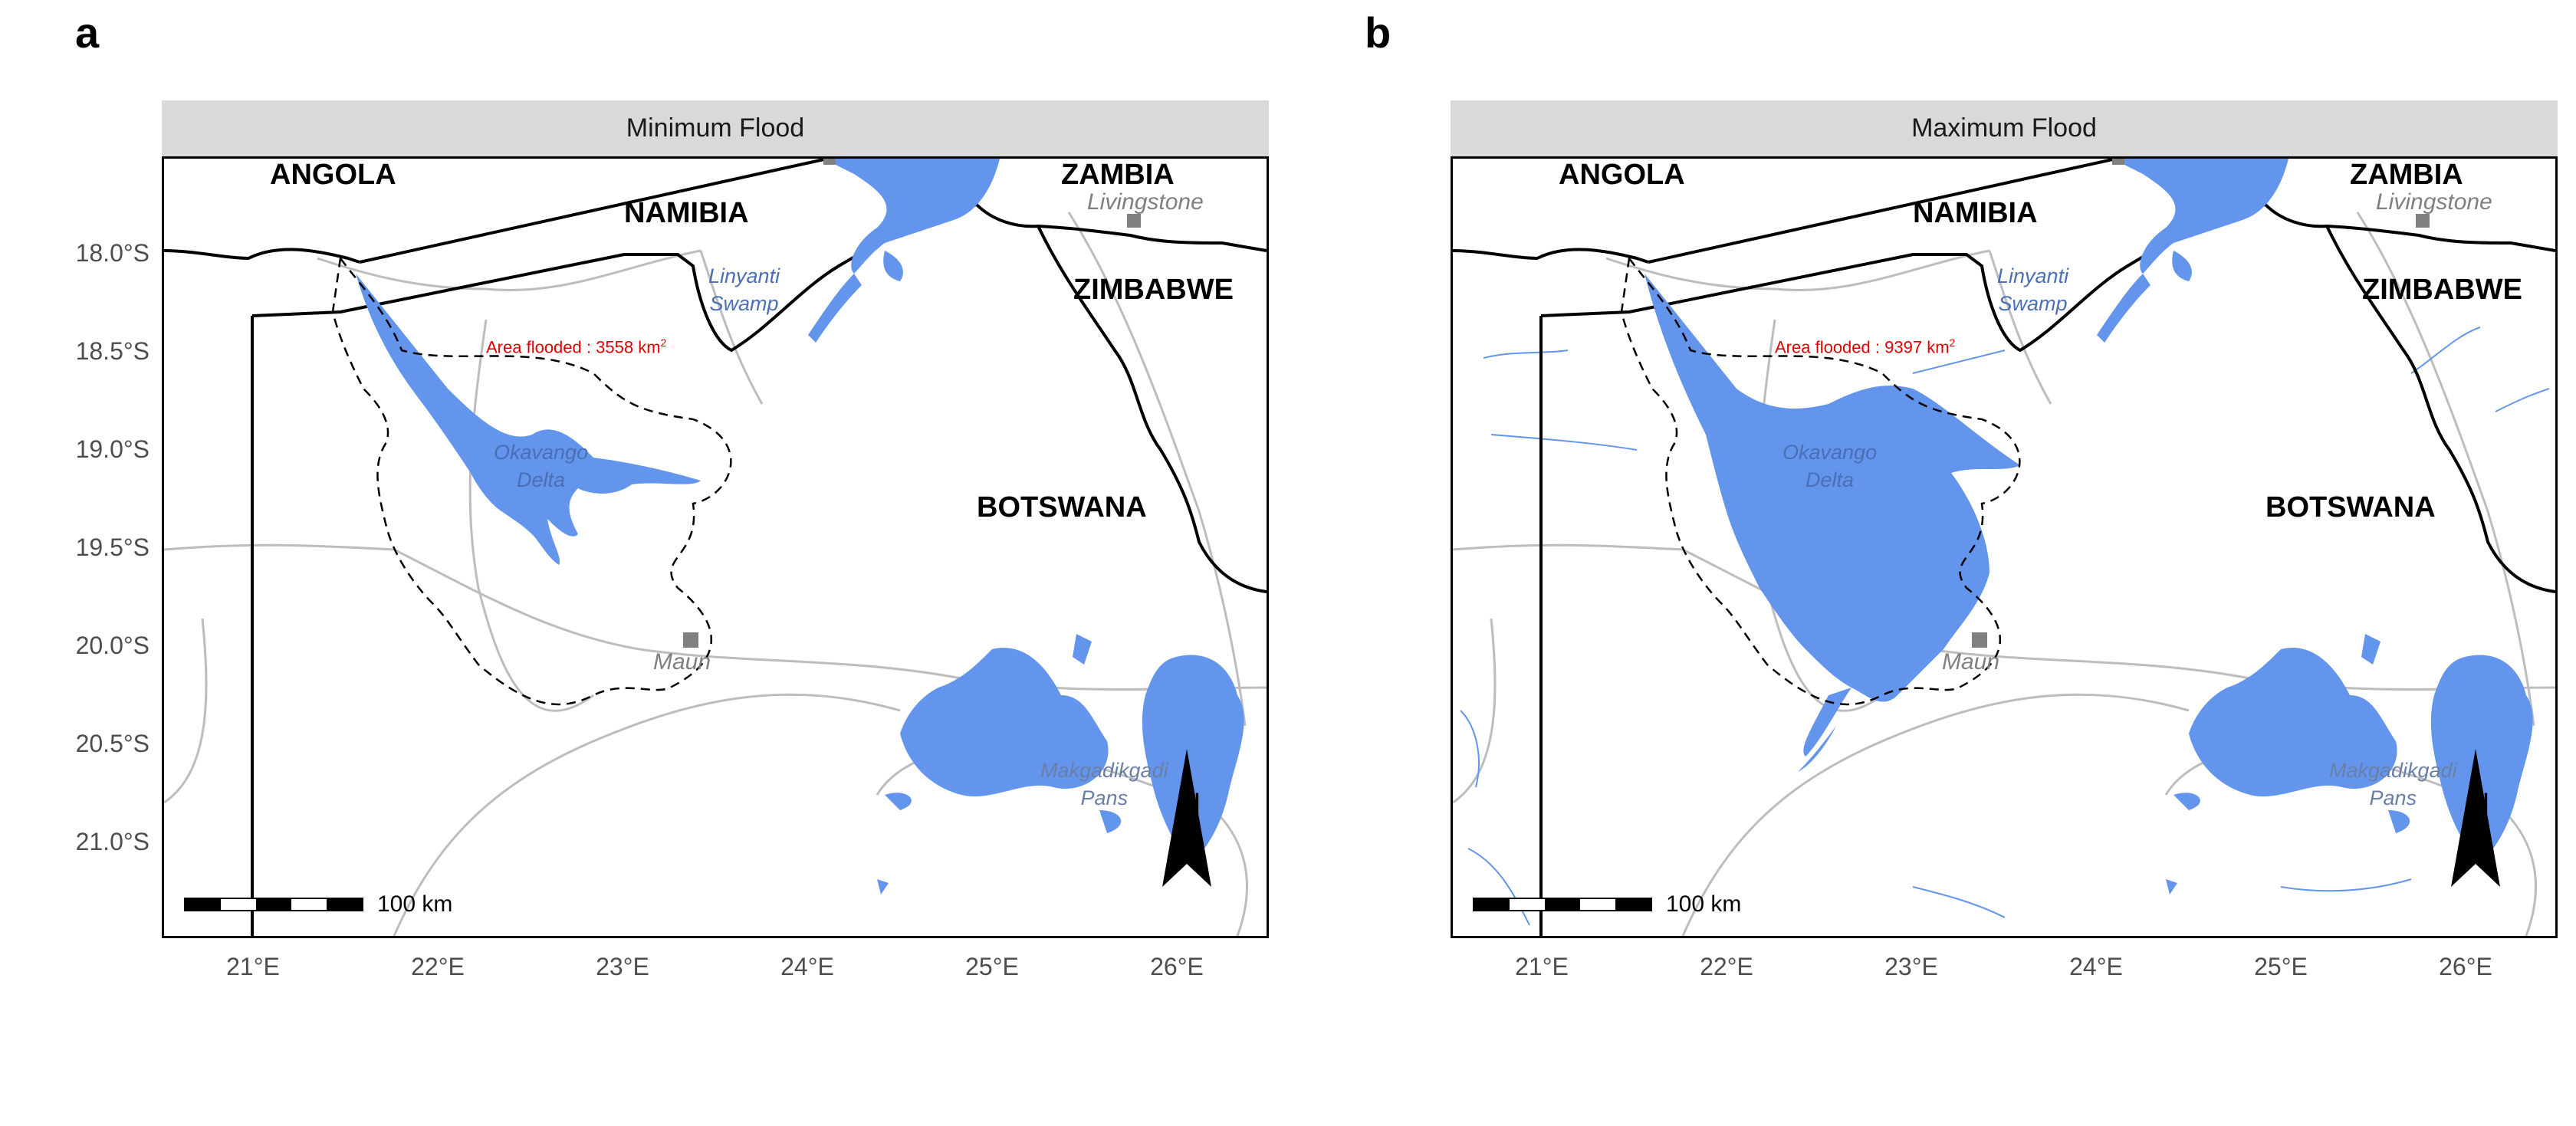 The width and height of the screenshot is (2576, 1126). Describe the element at coordinates (113, 253) in the screenshot. I see `y-tick-label: 18.0°S` at that location.